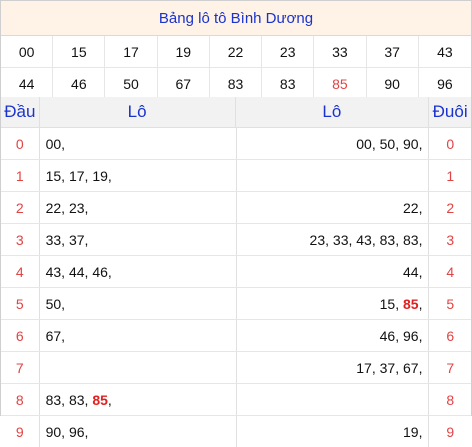 The image size is (472, 447). Describe the element at coordinates (19, 335) in the screenshot. I see `dau-cell: 6` at that location.